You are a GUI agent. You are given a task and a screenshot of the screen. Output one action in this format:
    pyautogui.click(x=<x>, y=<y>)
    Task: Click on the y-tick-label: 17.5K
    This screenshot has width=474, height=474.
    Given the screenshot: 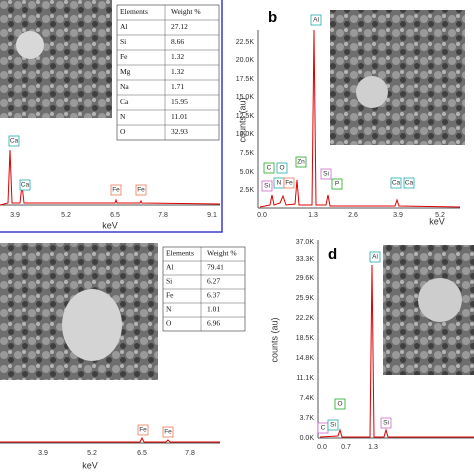 What is the action you would take?
    pyautogui.click(x=245, y=79)
    